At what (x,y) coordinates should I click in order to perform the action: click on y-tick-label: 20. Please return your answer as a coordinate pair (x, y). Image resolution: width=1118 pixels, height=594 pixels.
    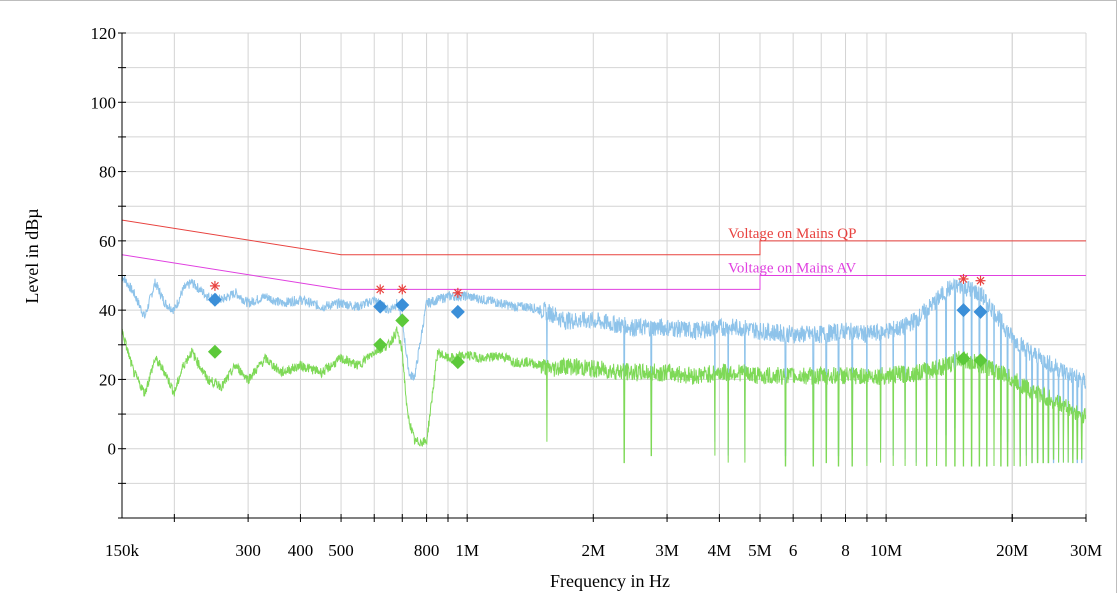
    Looking at the image, I should click on (107, 379).